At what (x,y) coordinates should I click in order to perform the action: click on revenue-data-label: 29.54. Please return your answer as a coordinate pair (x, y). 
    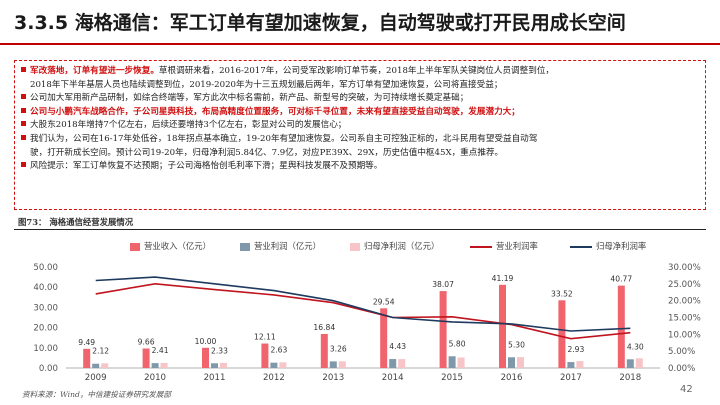
    Looking at the image, I should click on (384, 301).